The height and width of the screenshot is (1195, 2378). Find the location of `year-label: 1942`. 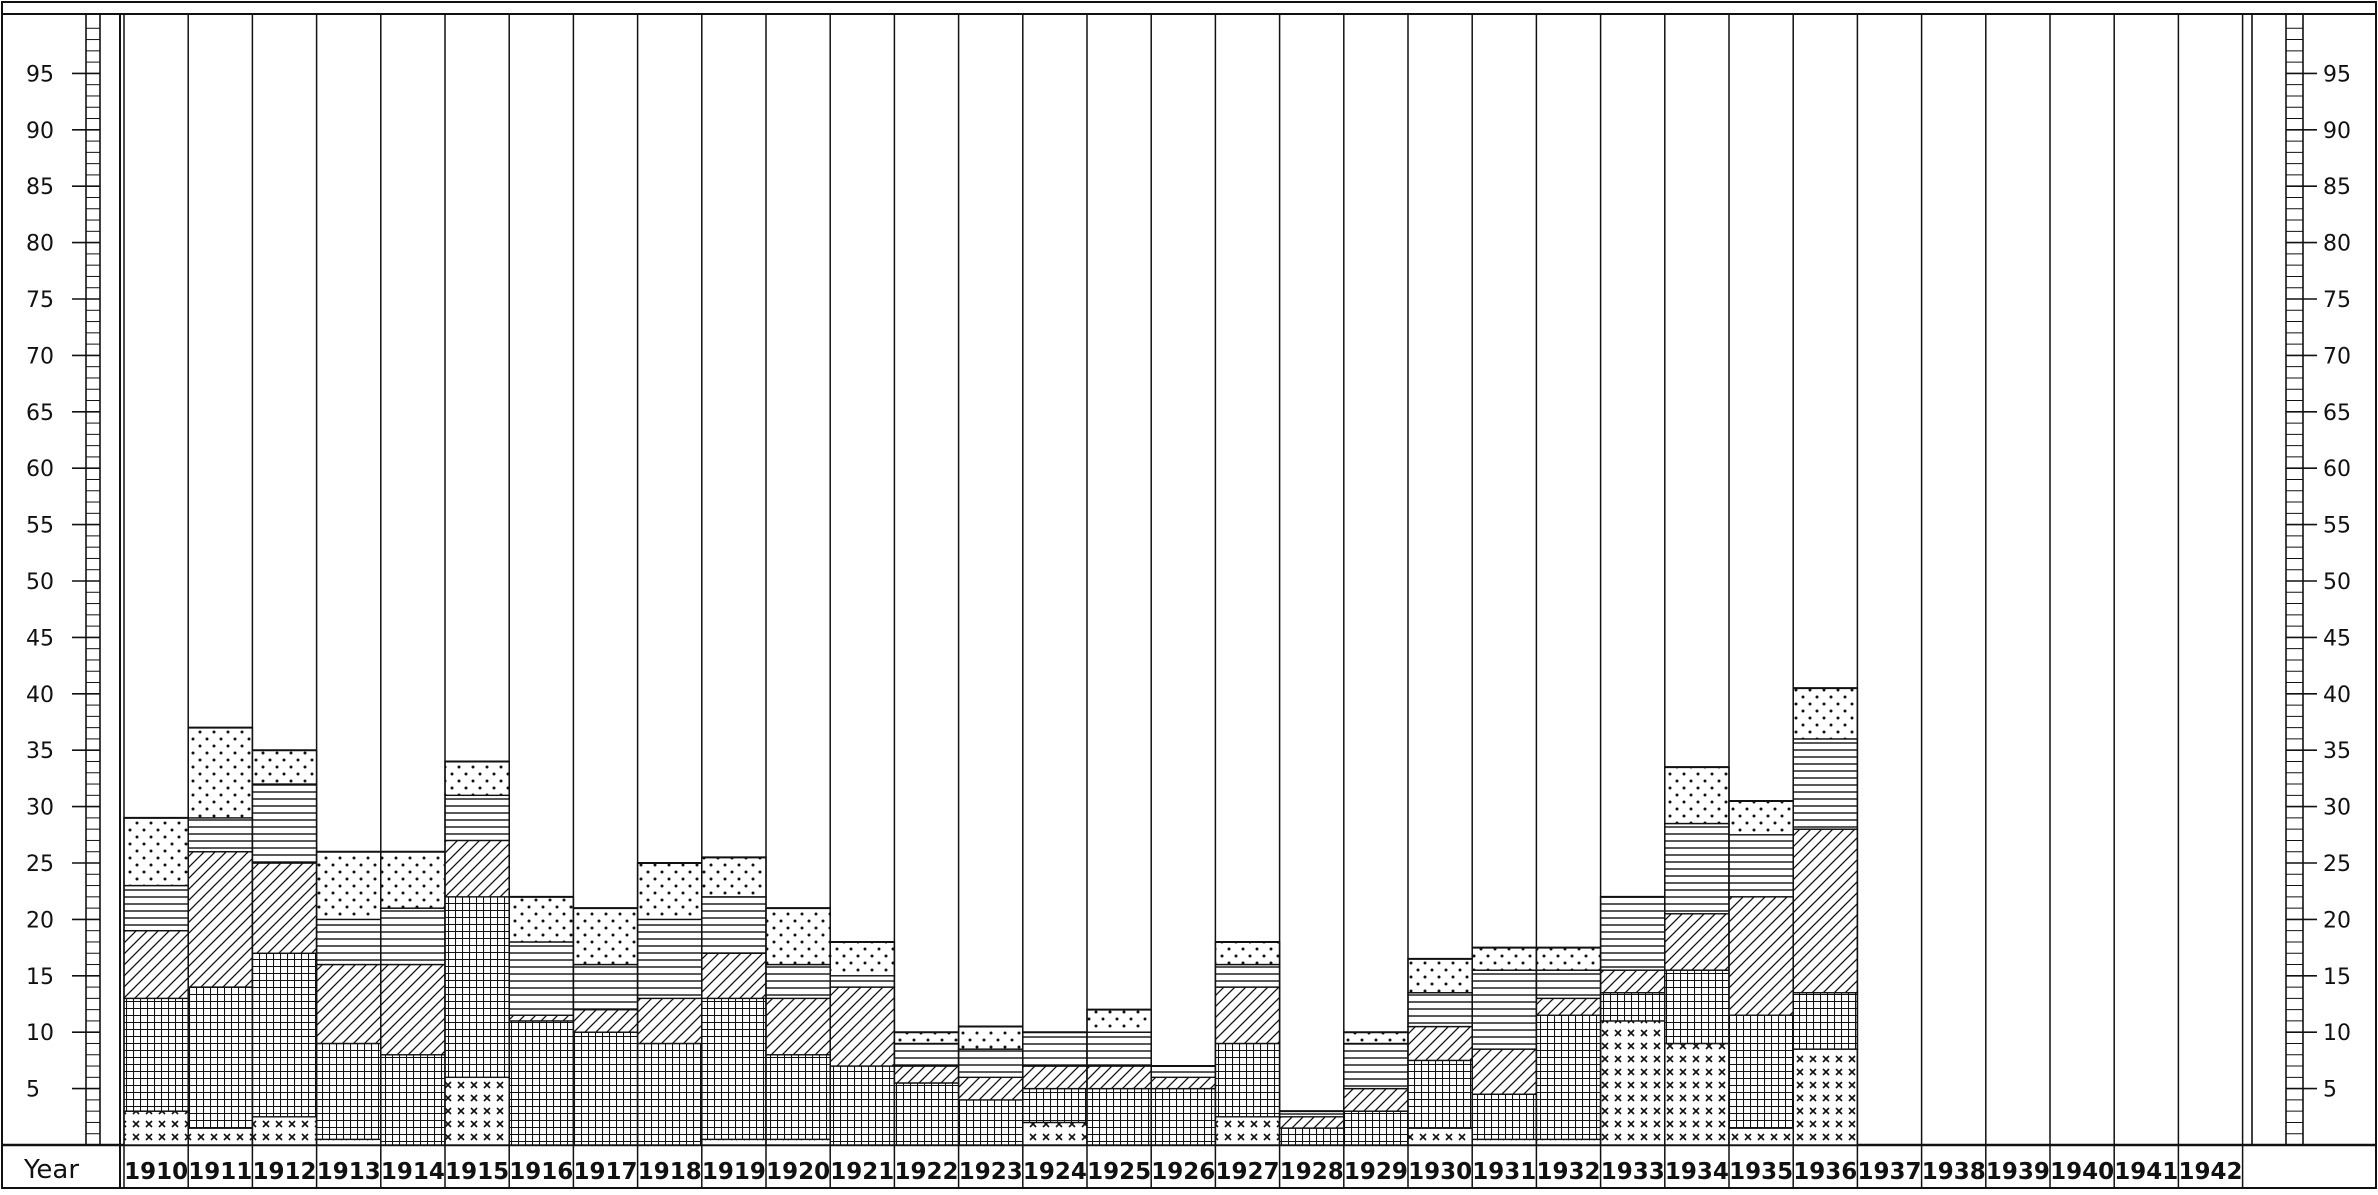

year-label: 1942 is located at coordinates (2210, 1172).